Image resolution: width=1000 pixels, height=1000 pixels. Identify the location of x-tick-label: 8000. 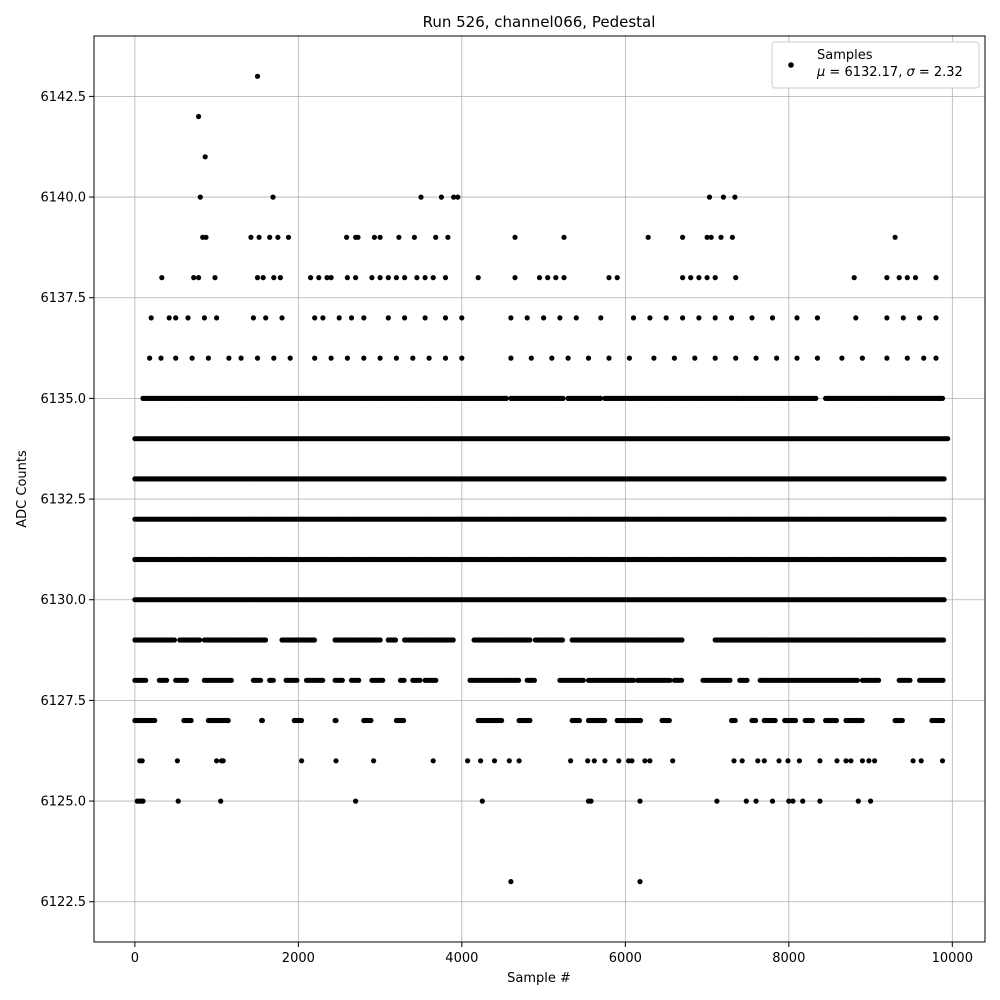
(788, 958).